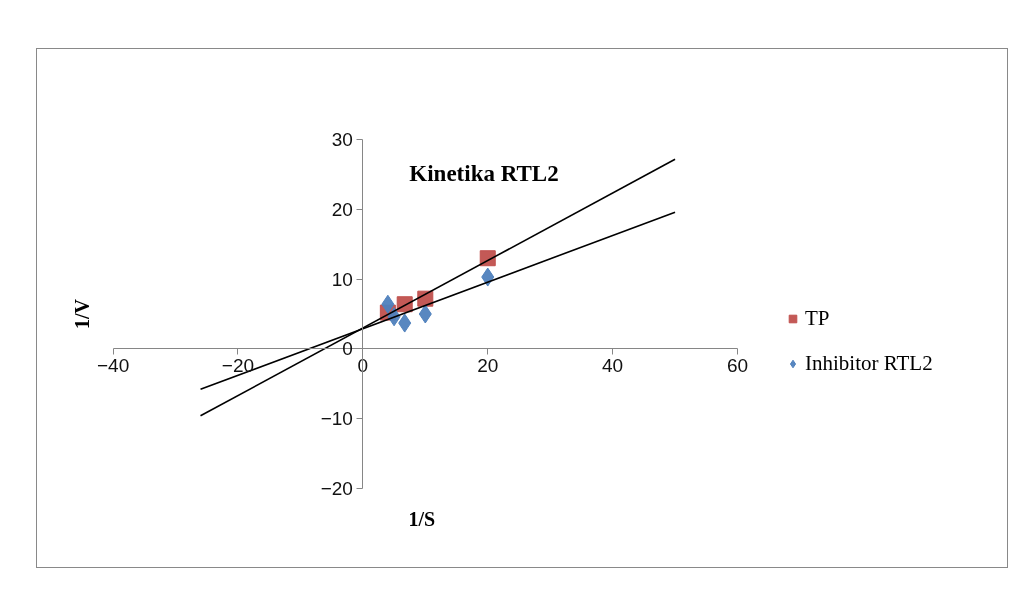  What do you see at coordinates (336, 488) in the screenshot?
I see `y-tick-label: −20` at bounding box center [336, 488].